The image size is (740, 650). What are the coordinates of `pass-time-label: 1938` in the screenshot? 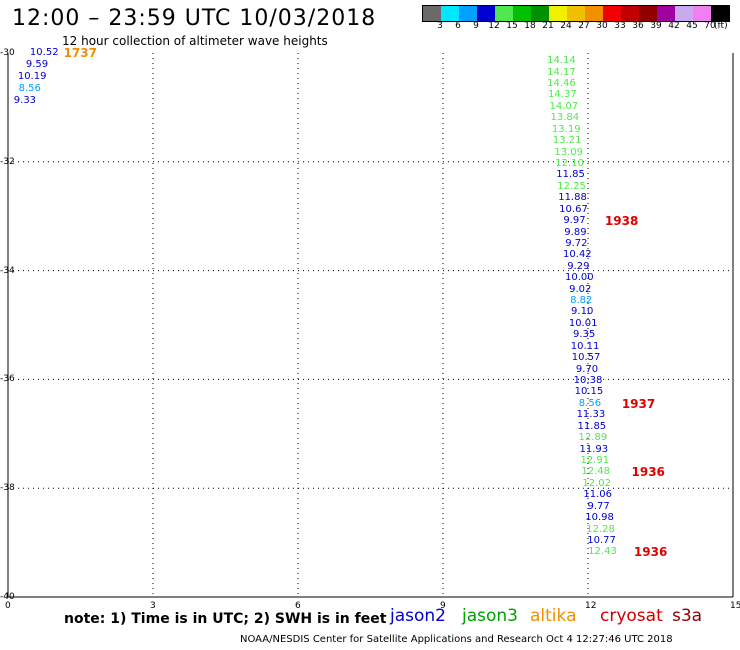 It's located at (621, 221).